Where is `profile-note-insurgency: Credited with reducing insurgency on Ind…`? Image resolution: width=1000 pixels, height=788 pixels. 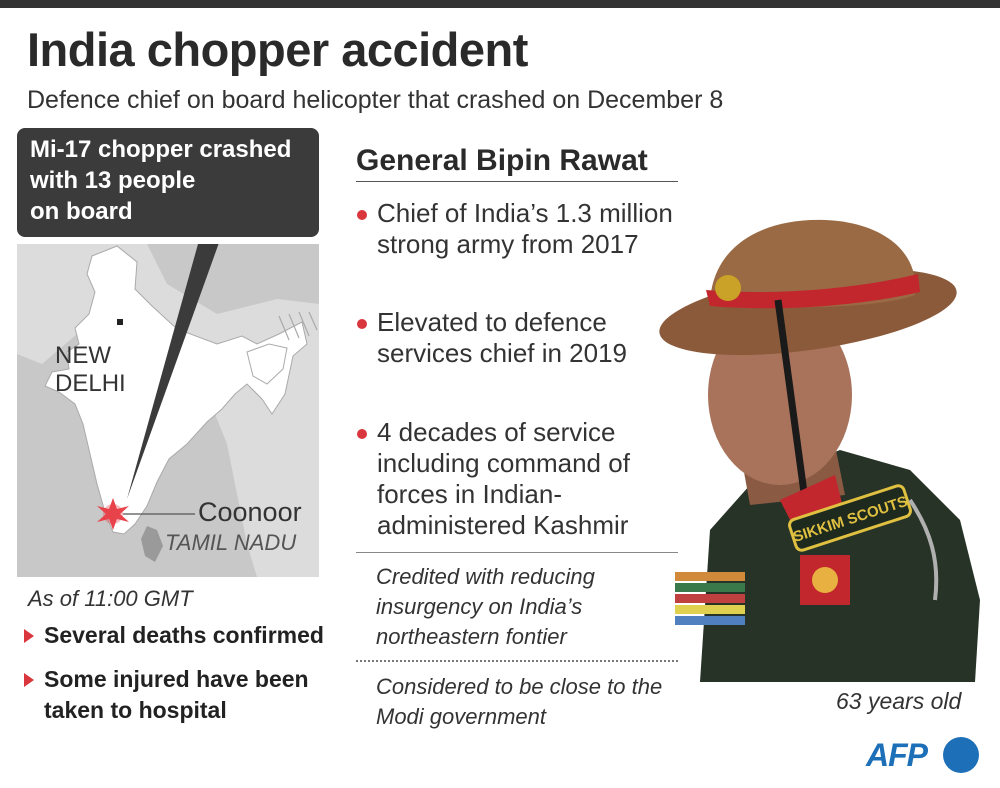
profile-note-insurgency: Credited with reducing insurgency on Ind… is located at coordinates (485, 606).